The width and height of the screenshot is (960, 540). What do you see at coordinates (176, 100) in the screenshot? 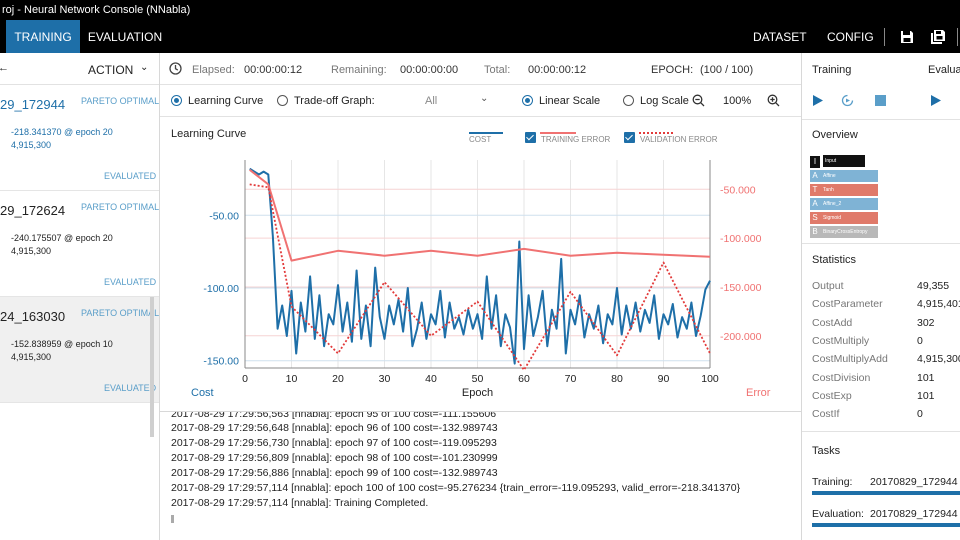
I see `learning-curve-radio` at bounding box center [176, 100].